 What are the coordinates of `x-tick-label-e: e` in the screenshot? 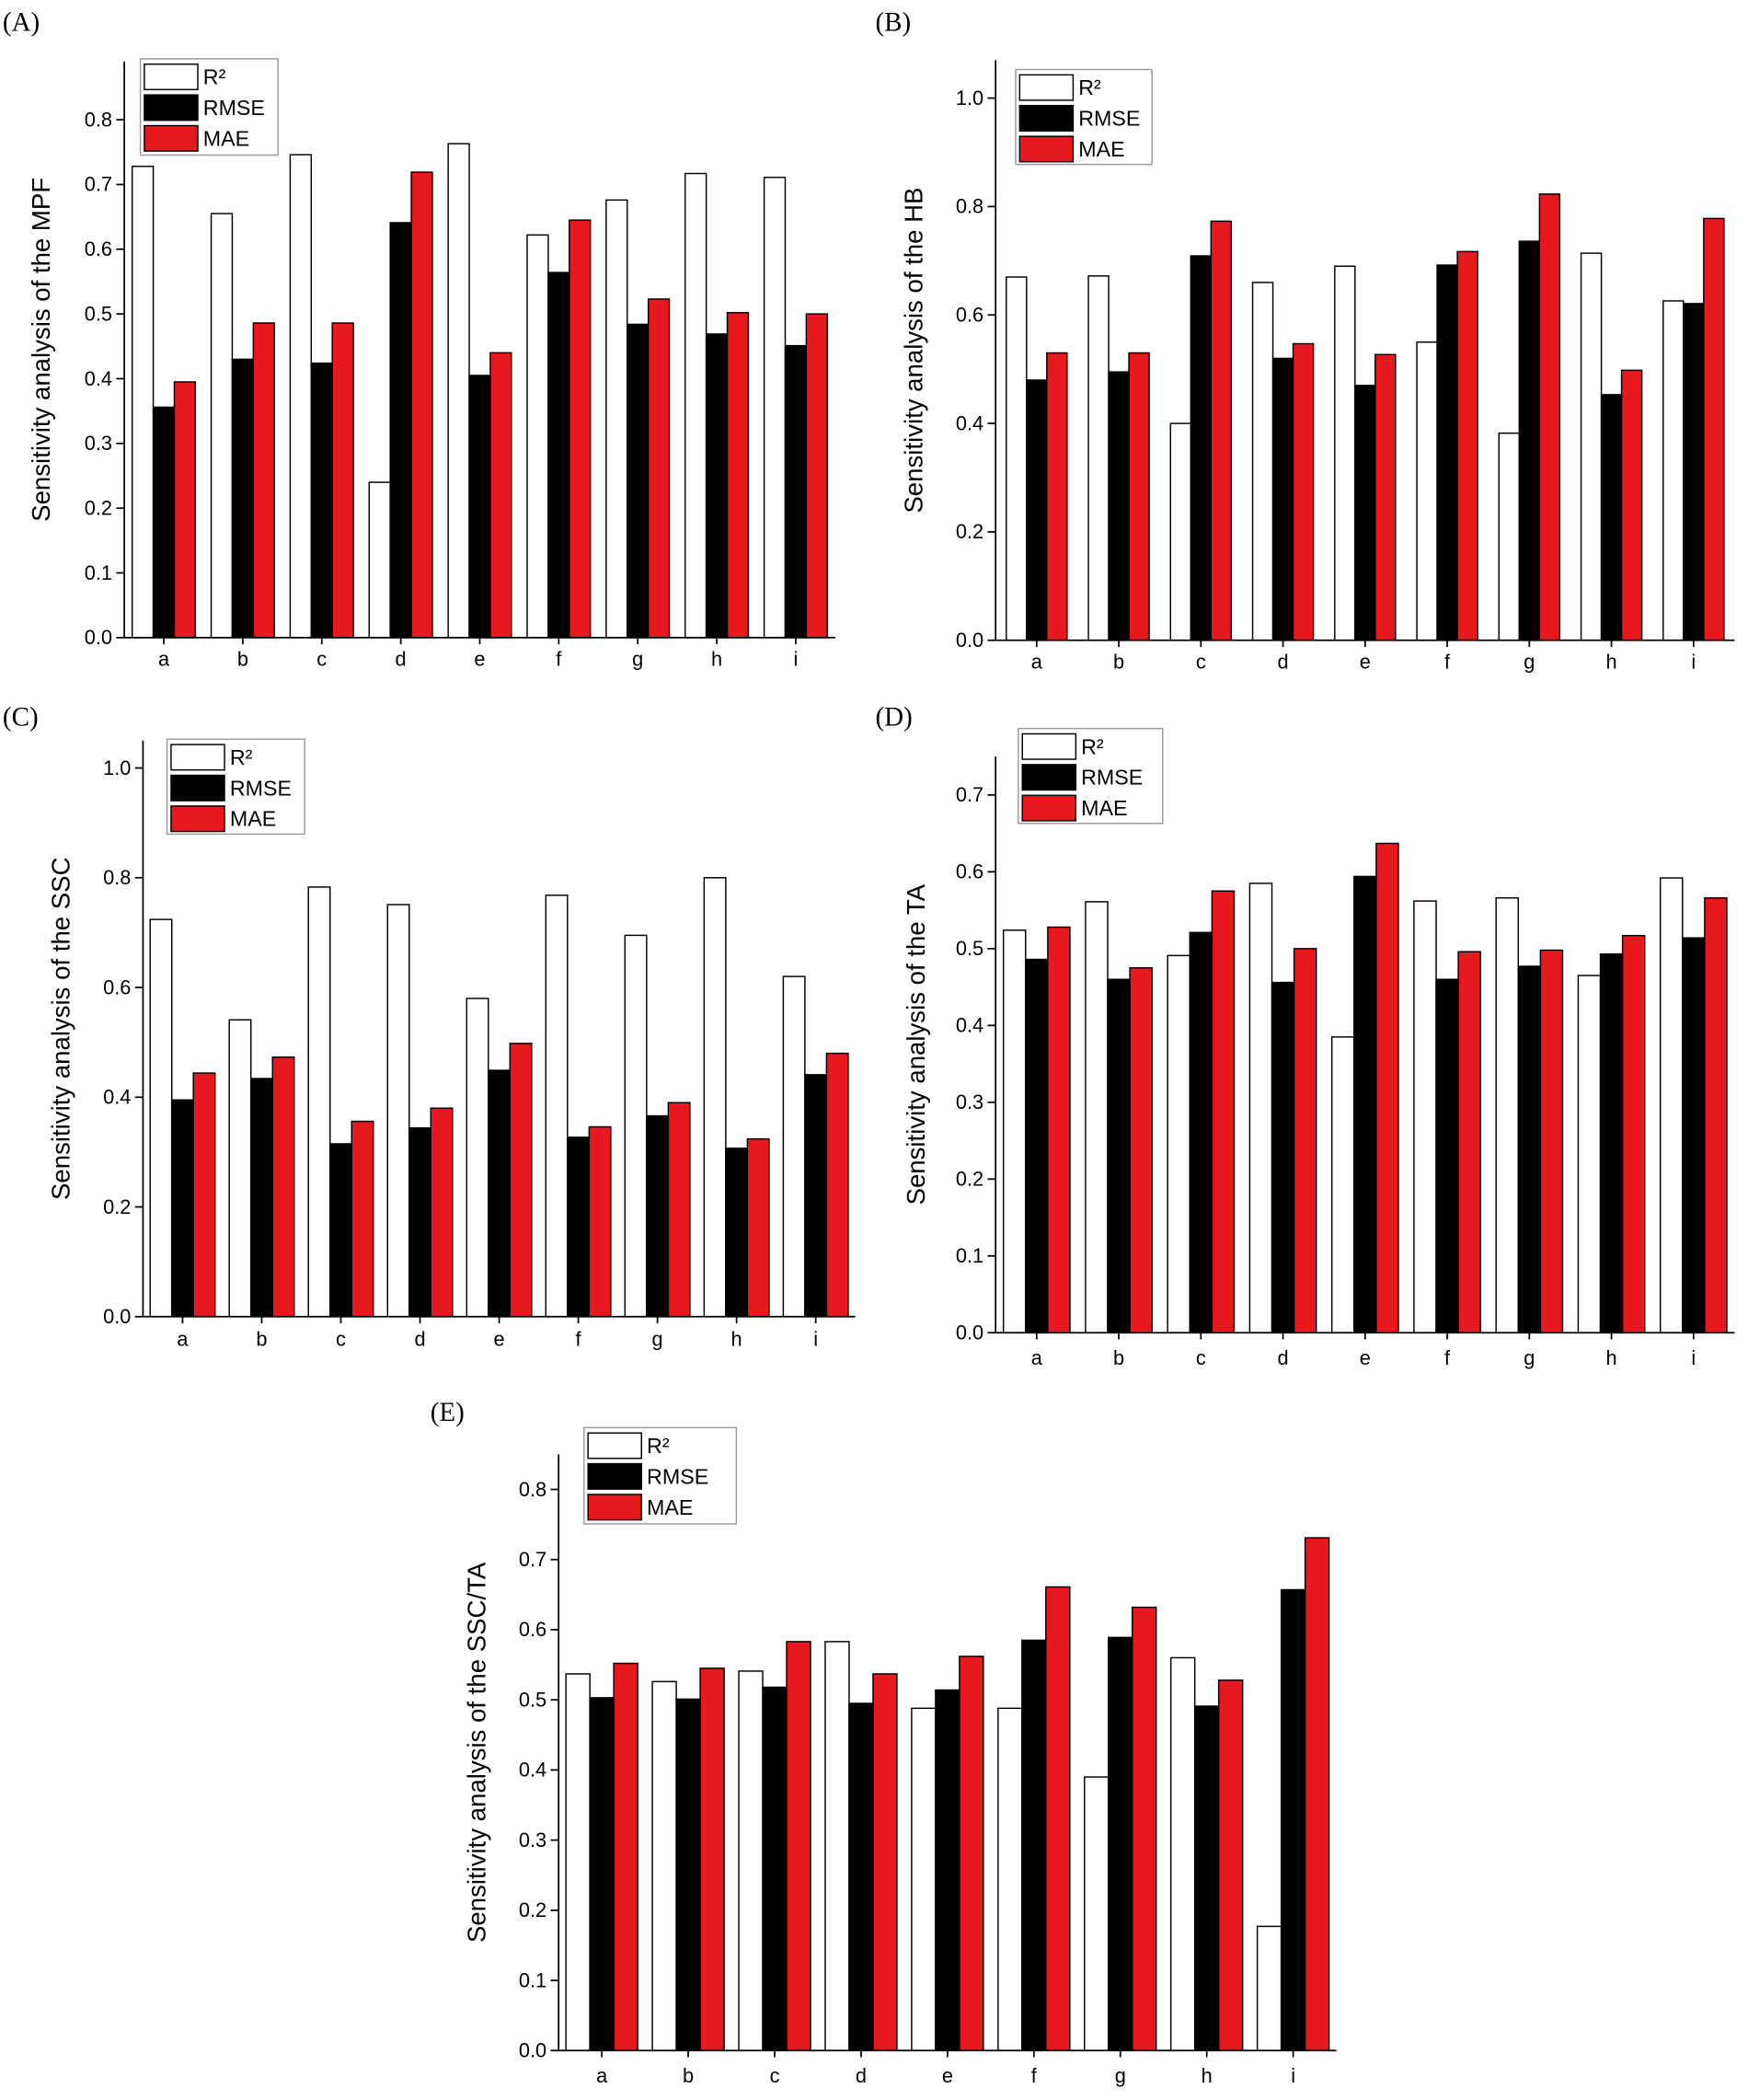 It's located at (479, 659).